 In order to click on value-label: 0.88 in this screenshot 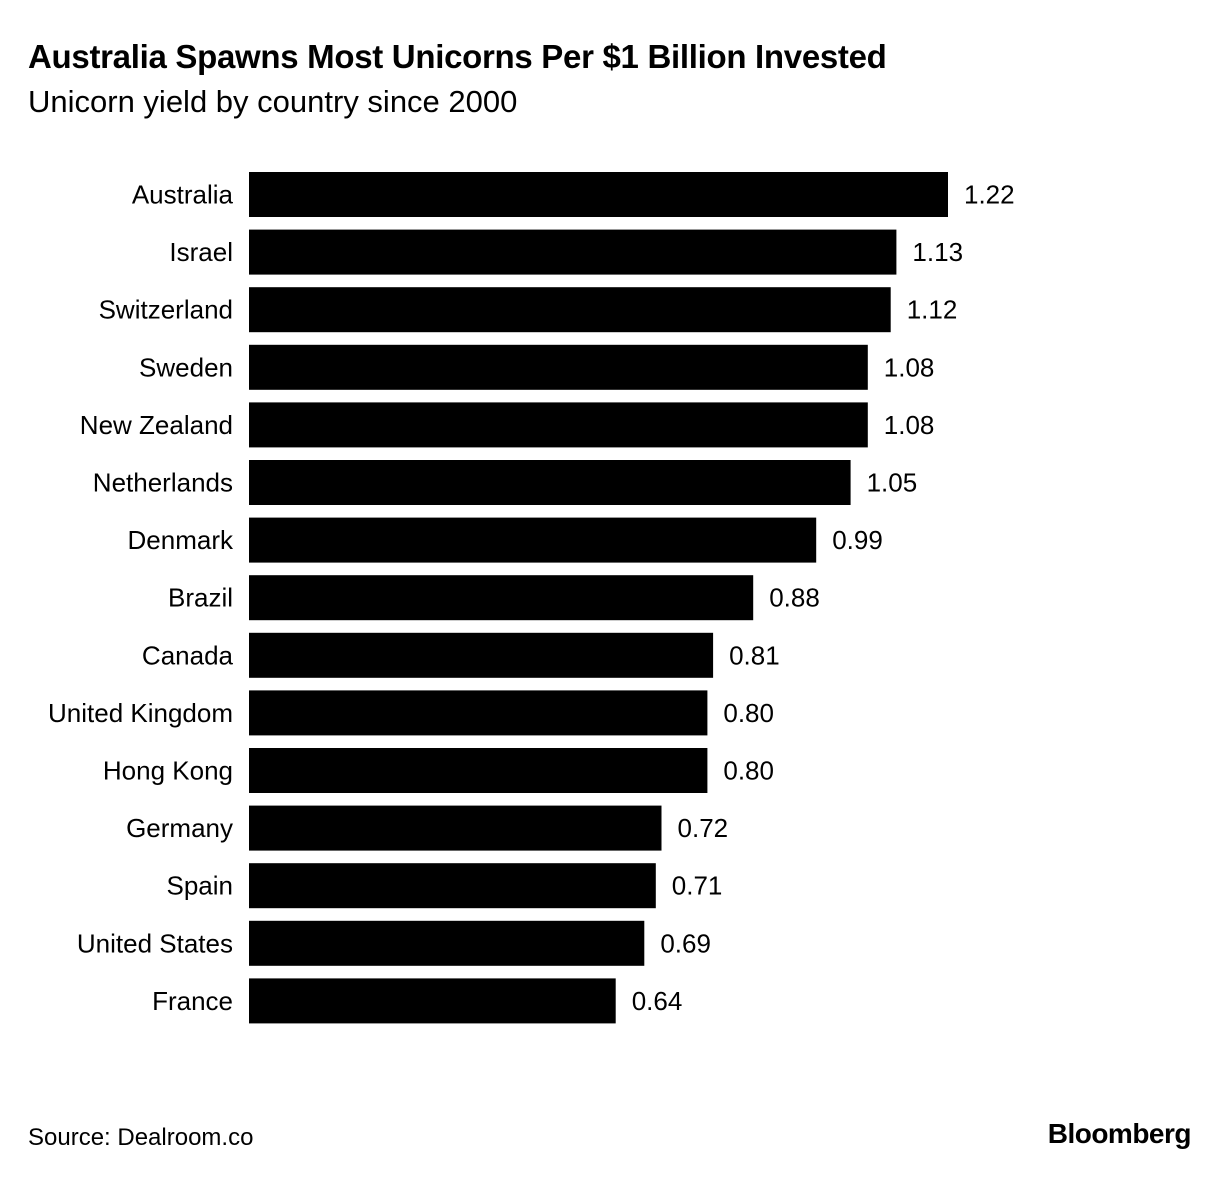, I will do `click(794, 598)`.